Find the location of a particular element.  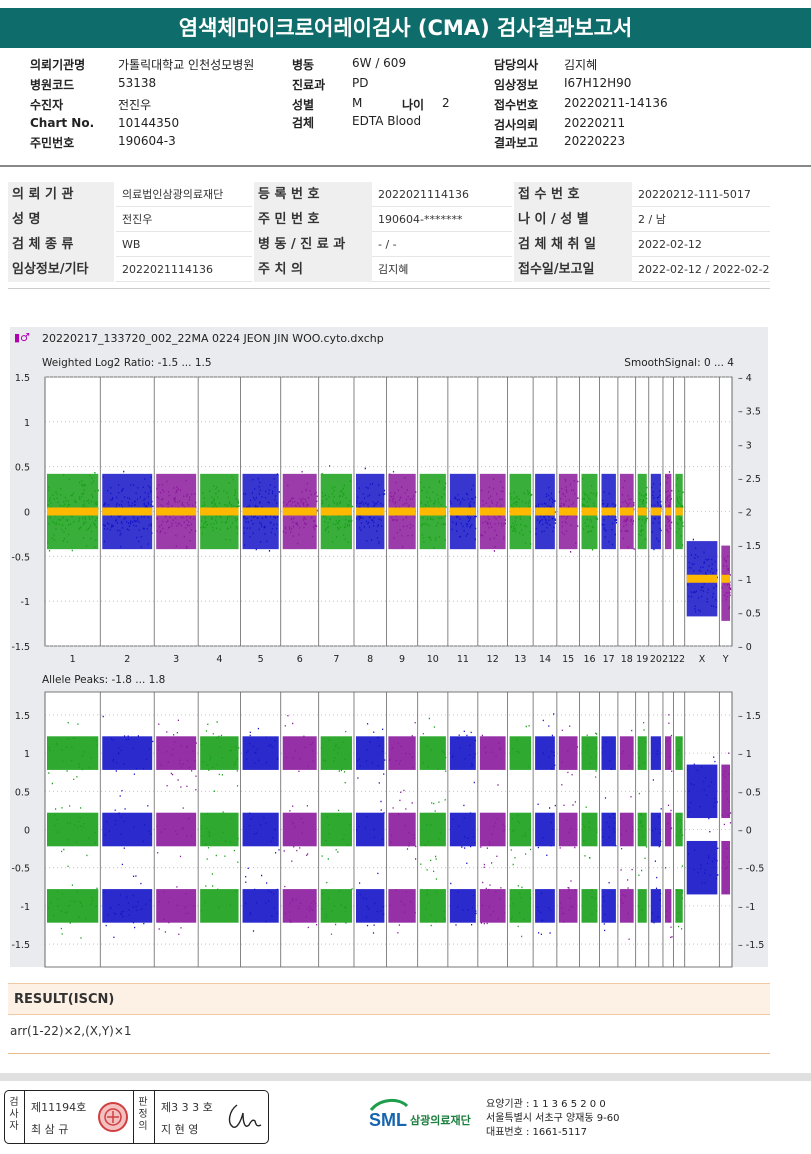

reviewer-vert-char: 정 is located at coordinates (143, 1114).